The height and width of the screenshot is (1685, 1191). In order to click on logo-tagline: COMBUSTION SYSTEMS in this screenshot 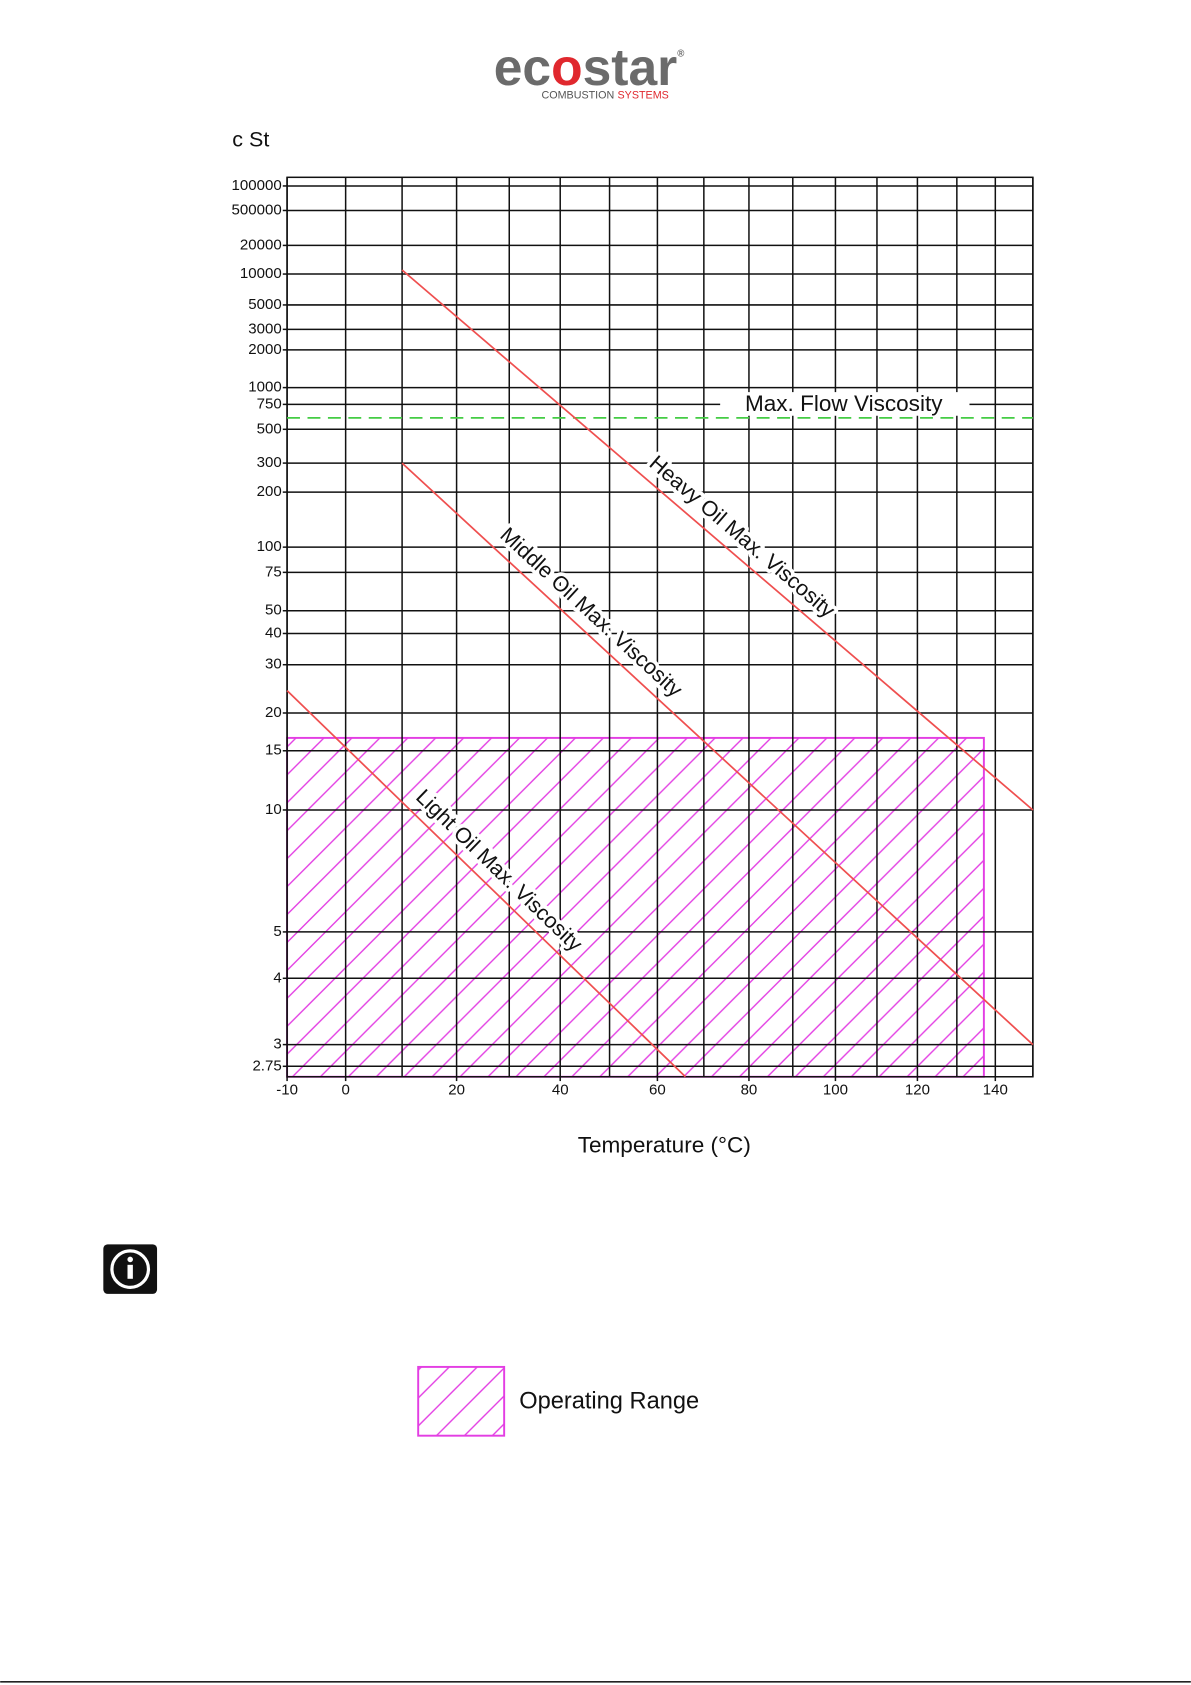, I will do `click(605, 95)`.